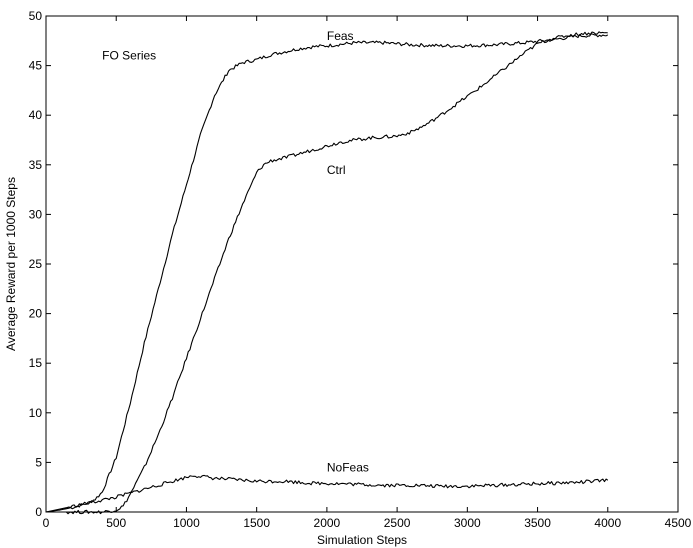 The width and height of the screenshot is (693, 548). I want to click on annotation-label: Ctrl, so click(336, 170).